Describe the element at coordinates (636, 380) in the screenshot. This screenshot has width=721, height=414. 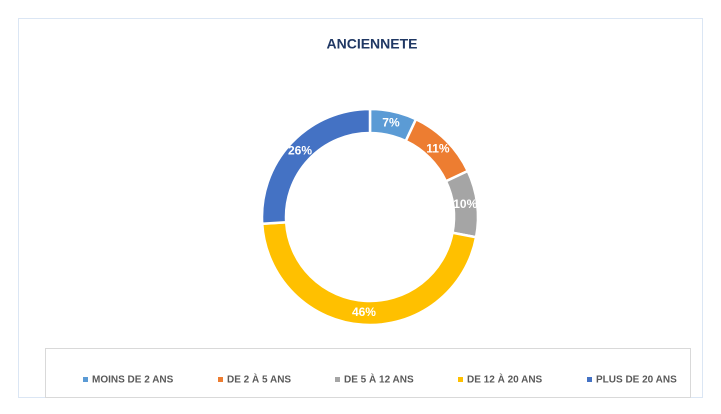
I see `legend-label: PLUS DE 20 ANS` at that location.